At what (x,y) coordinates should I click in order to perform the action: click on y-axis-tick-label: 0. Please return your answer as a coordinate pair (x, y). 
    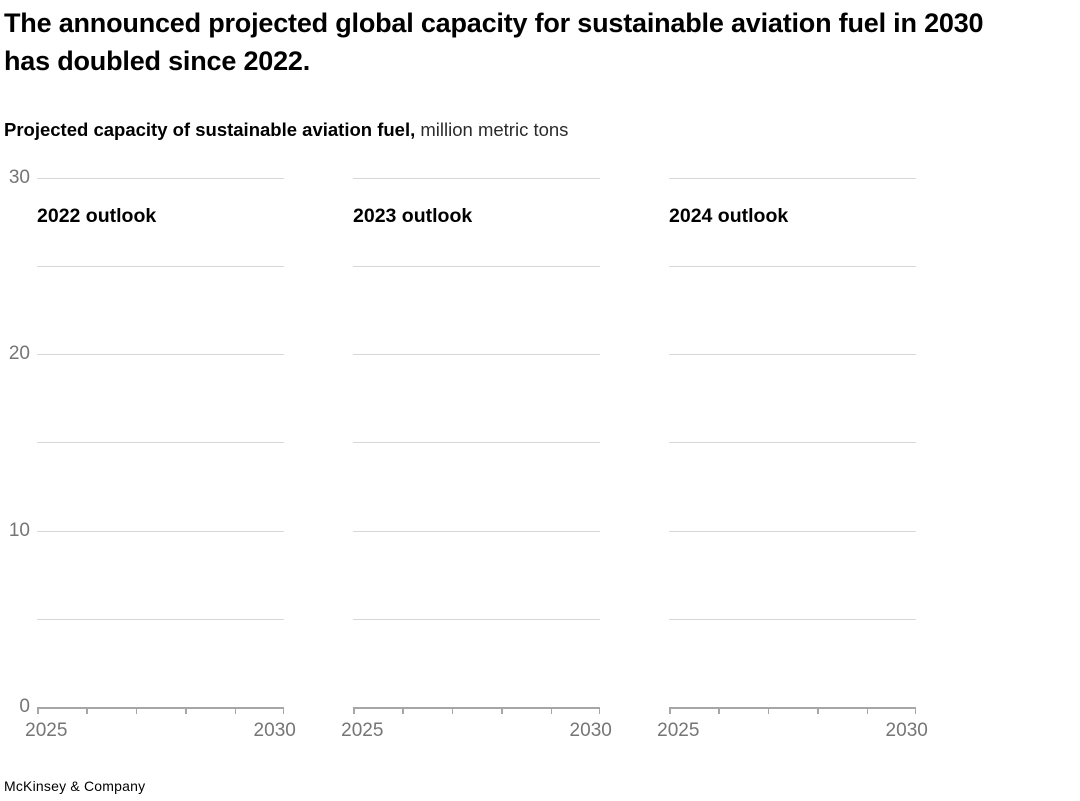
    Looking at the image, I should click on (24, 706).